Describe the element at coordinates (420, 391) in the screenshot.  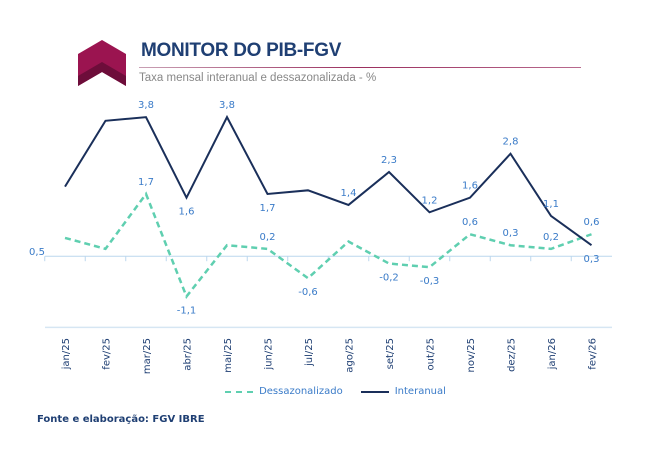
I see `legend-label: Interanual` at that location.